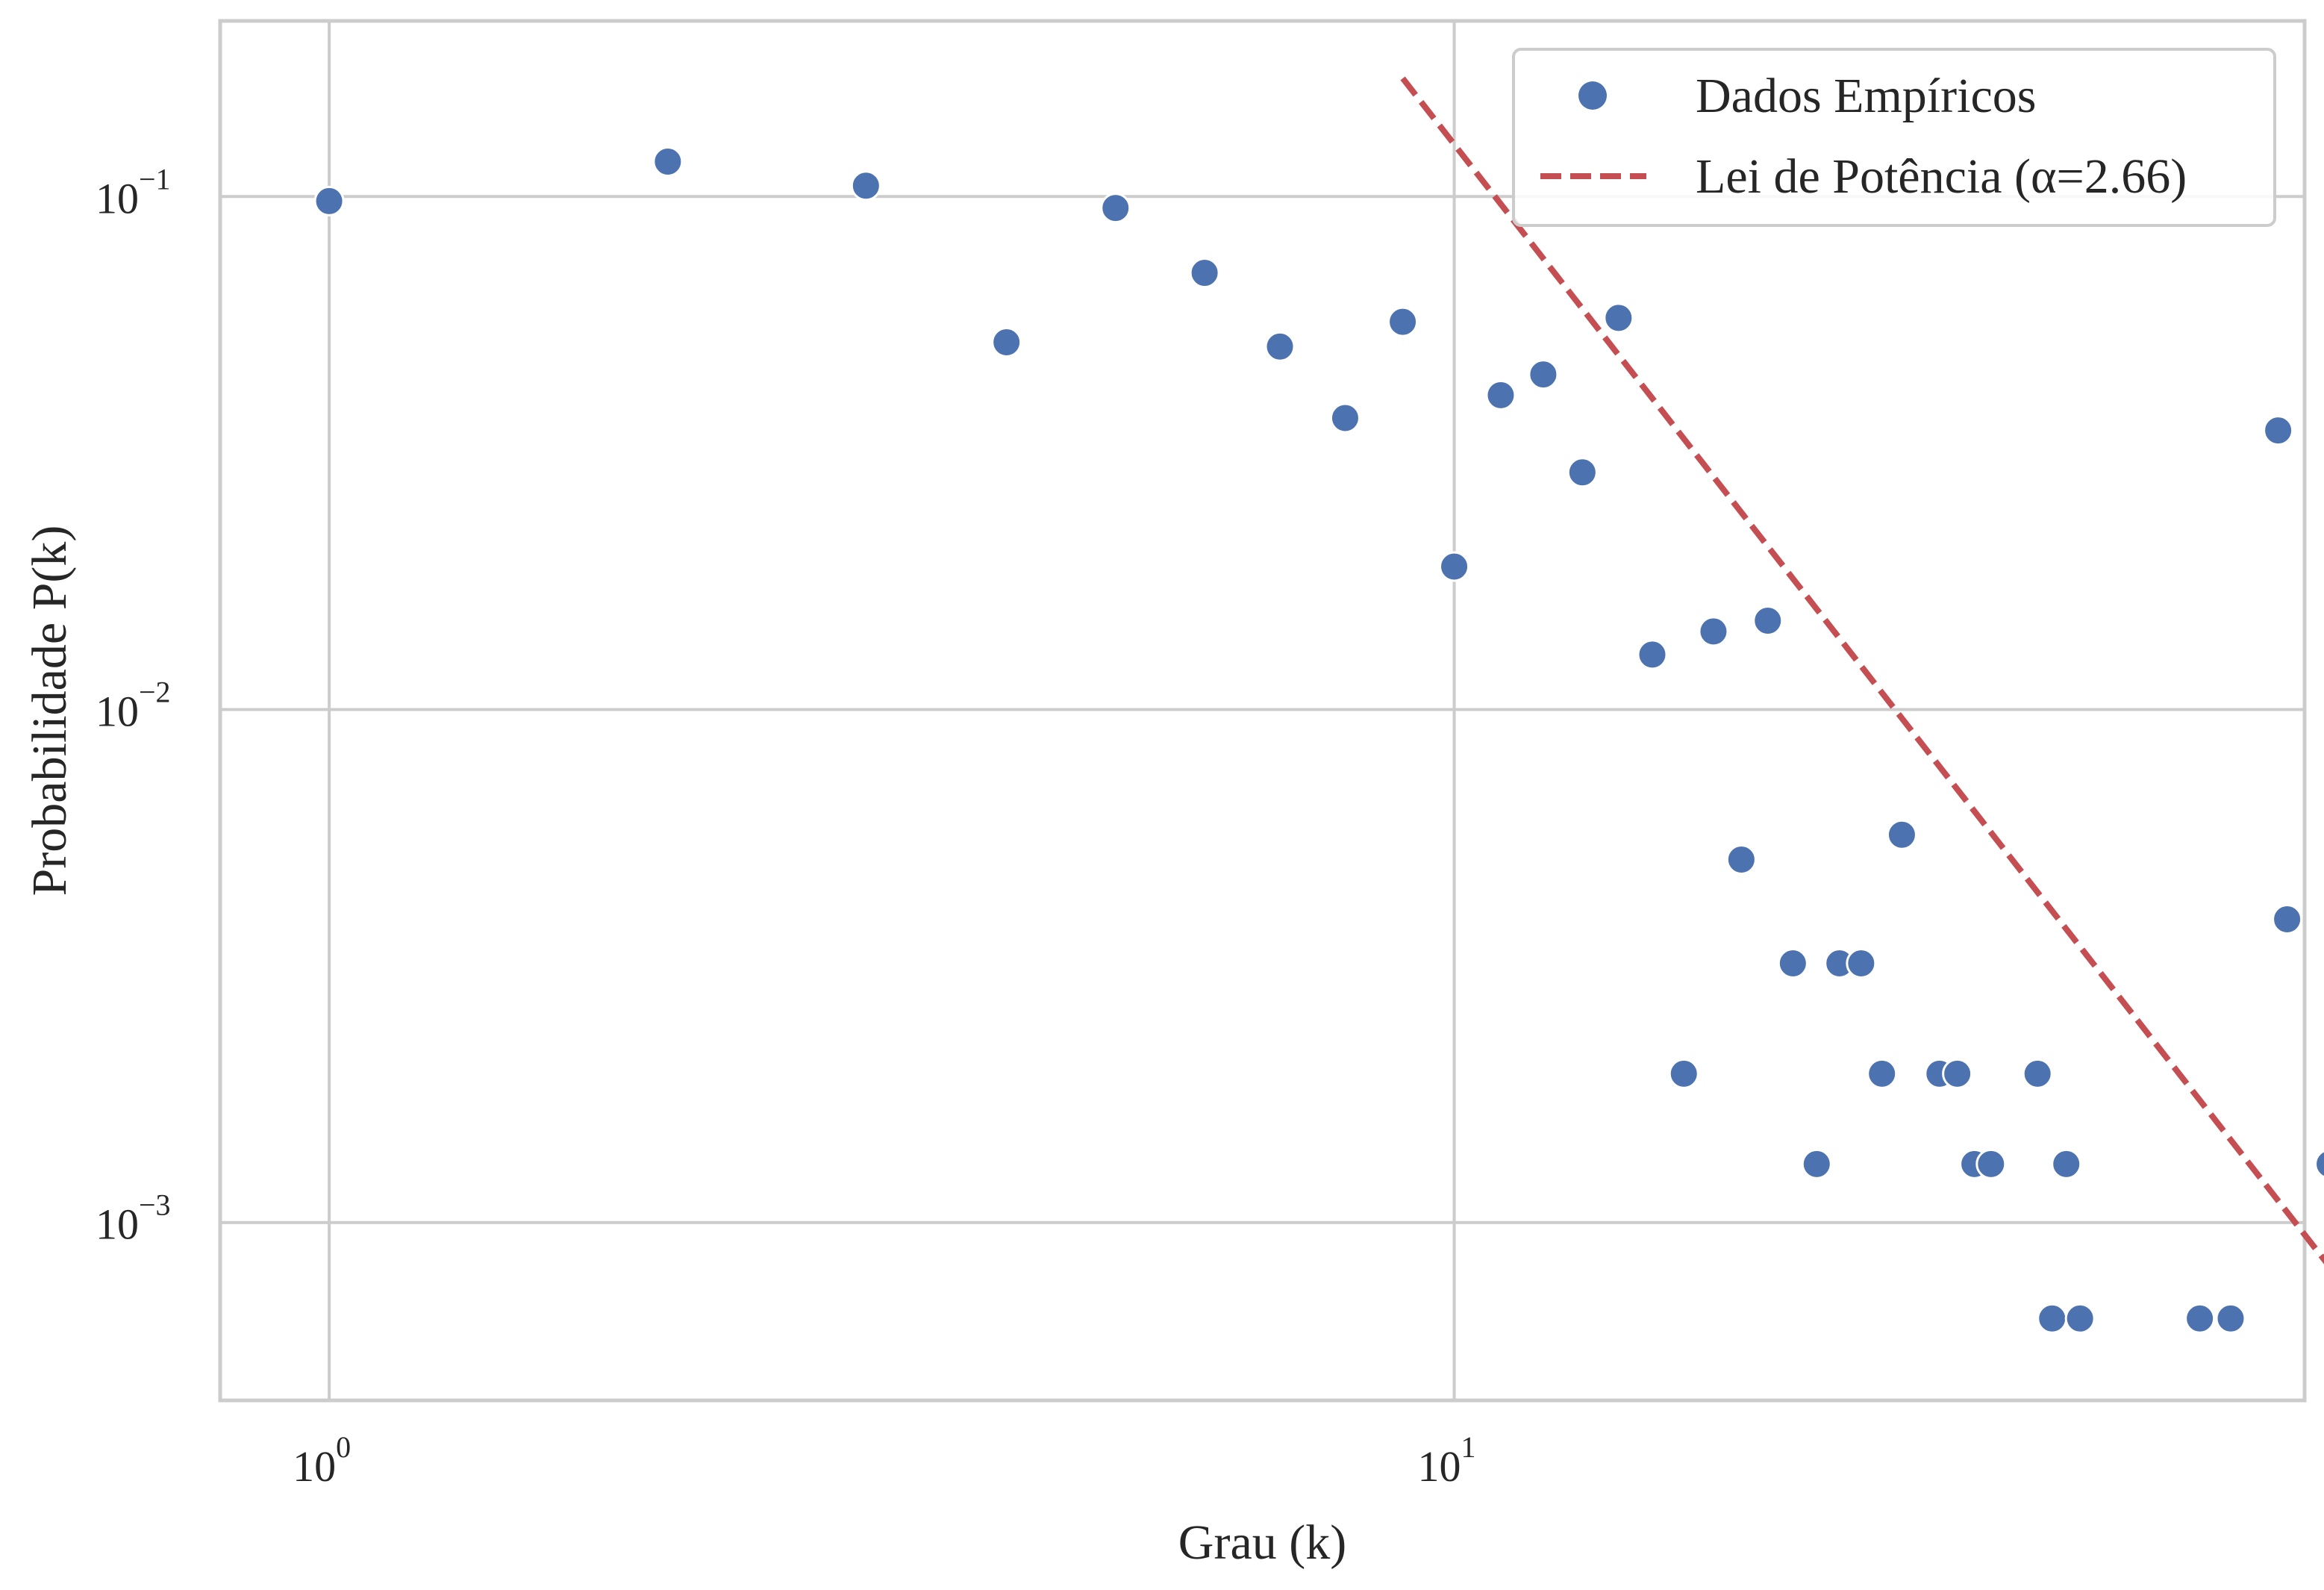 This screenshot has width=2324, height=1590. Describe the element at coordinates (1593, 95) in the screenshot. I see `legend-marker-empirical` at that location.